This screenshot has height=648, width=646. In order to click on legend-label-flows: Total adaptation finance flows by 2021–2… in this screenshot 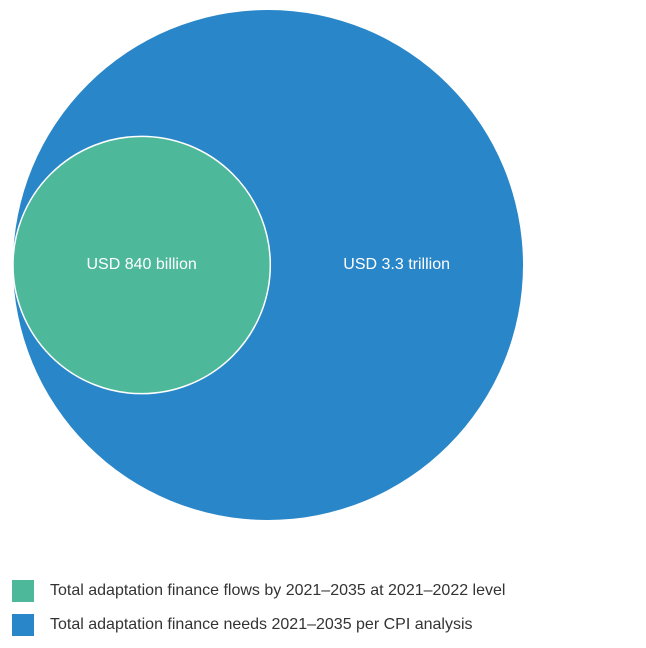, I will do `click(278, 590)`.